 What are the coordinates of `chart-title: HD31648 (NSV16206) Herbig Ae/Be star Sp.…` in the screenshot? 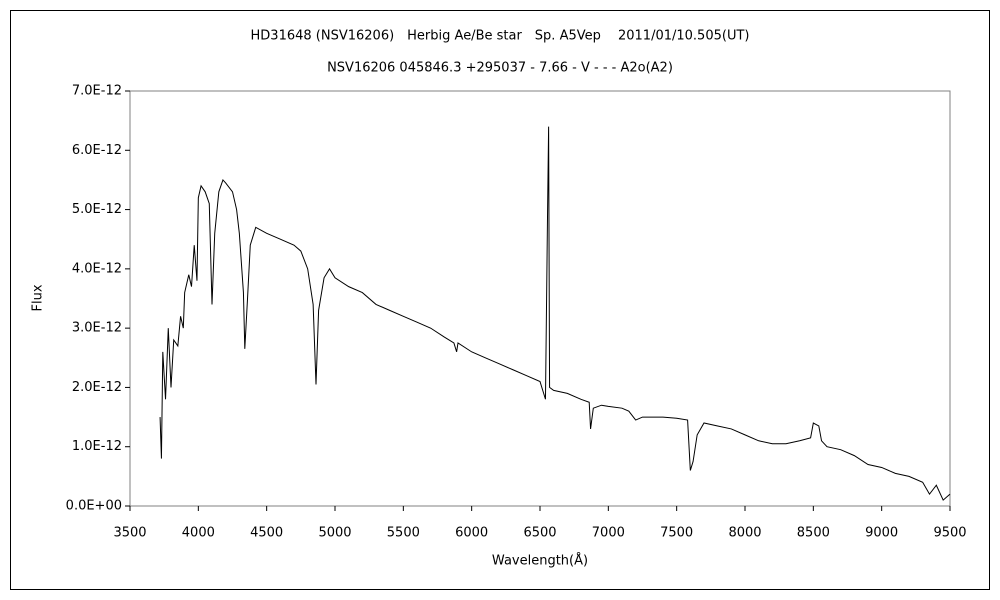 It's located at (500, 36).